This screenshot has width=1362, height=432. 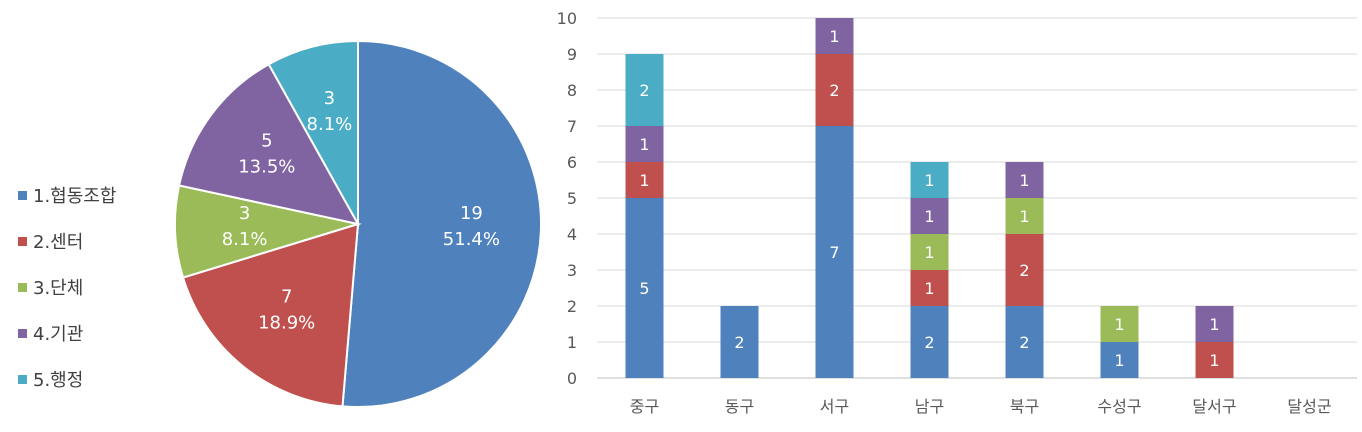 I want to click on legend-item: 3.단체, so click(x=93, y=287).